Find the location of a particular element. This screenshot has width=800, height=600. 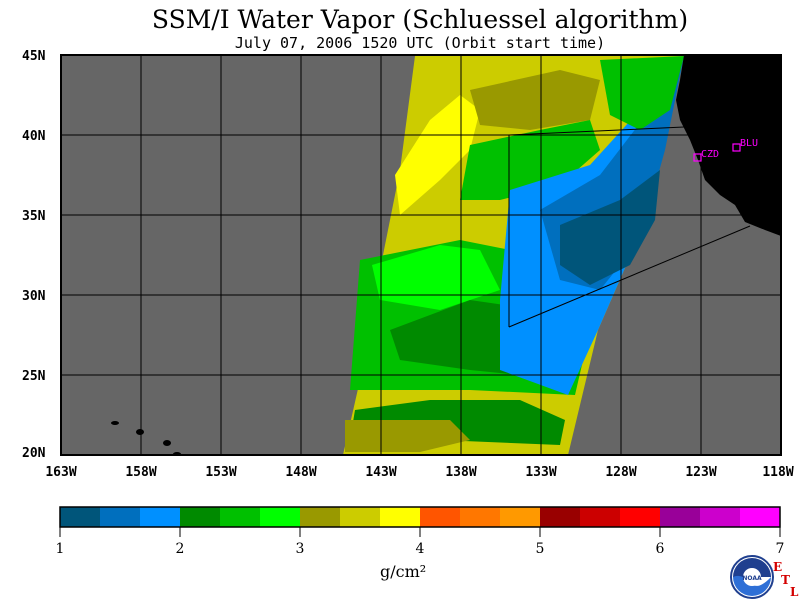

station-marker-blu is located at coordinates (736, 147).